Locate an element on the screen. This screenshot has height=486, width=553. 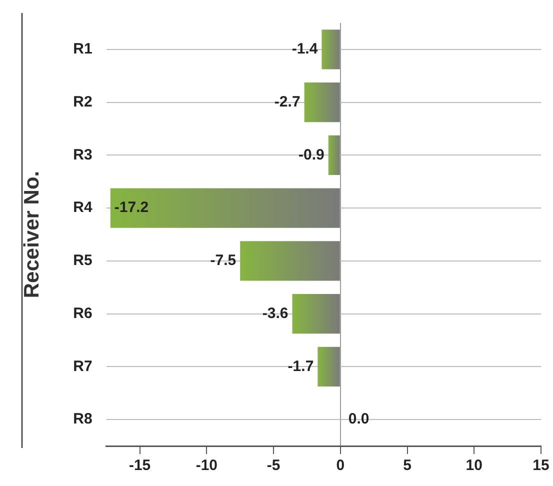
y-tick-label: R7 is located at coordinates (82, 366).